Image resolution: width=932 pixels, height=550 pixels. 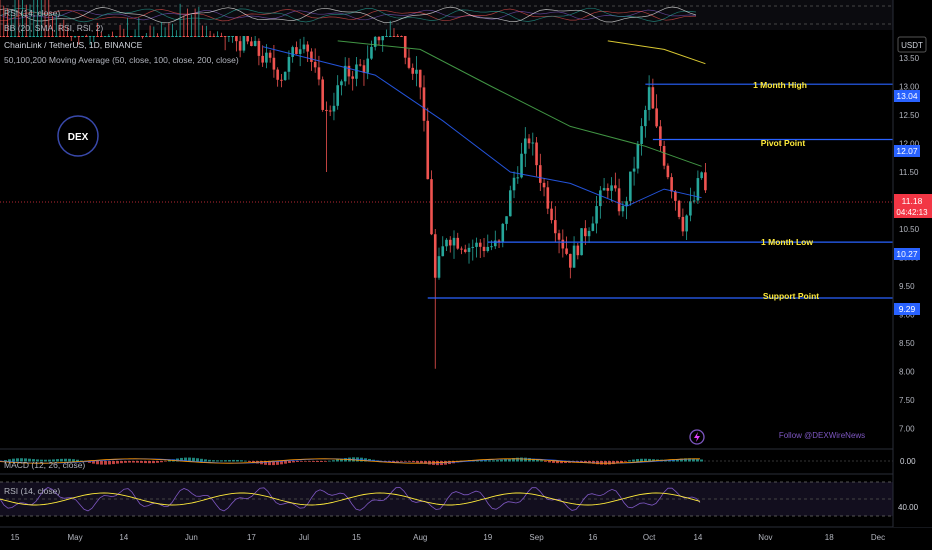 I want to click on currency-button, so click(x=912, y=44).